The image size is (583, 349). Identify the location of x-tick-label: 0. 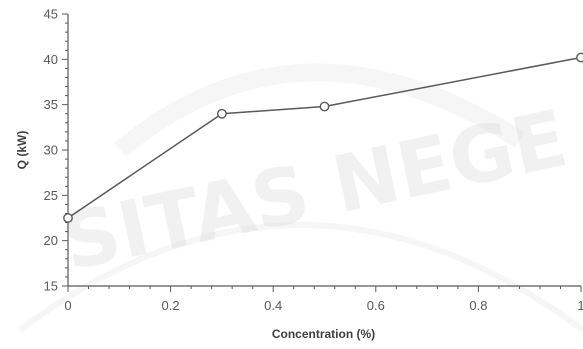
(67, 305).